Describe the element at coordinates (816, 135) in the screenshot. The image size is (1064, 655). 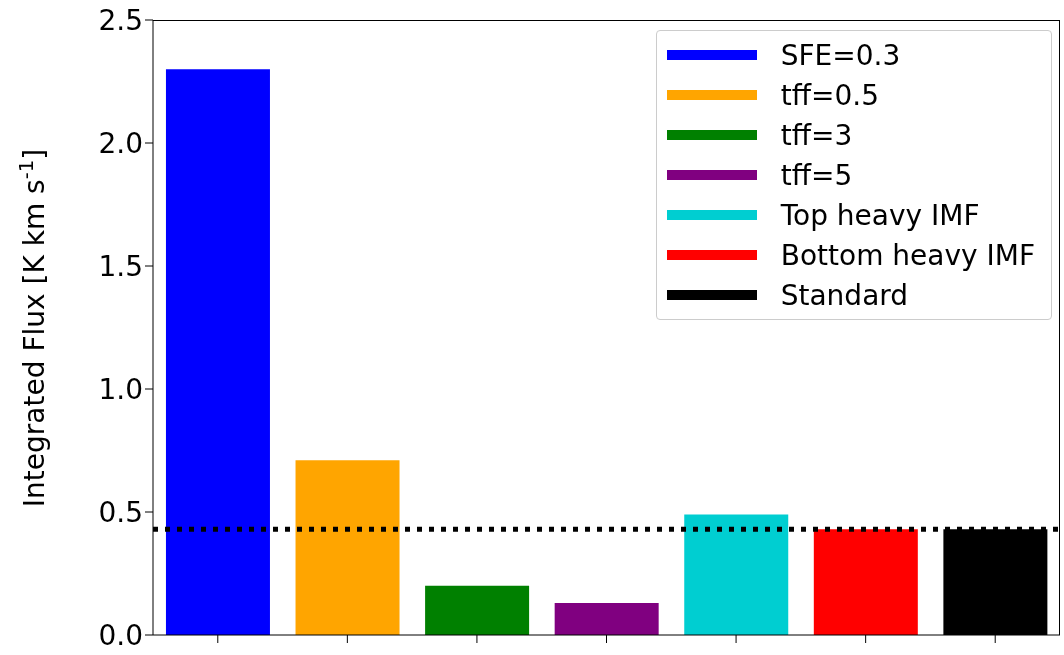
I see `legend-label: tff=3` at that location.